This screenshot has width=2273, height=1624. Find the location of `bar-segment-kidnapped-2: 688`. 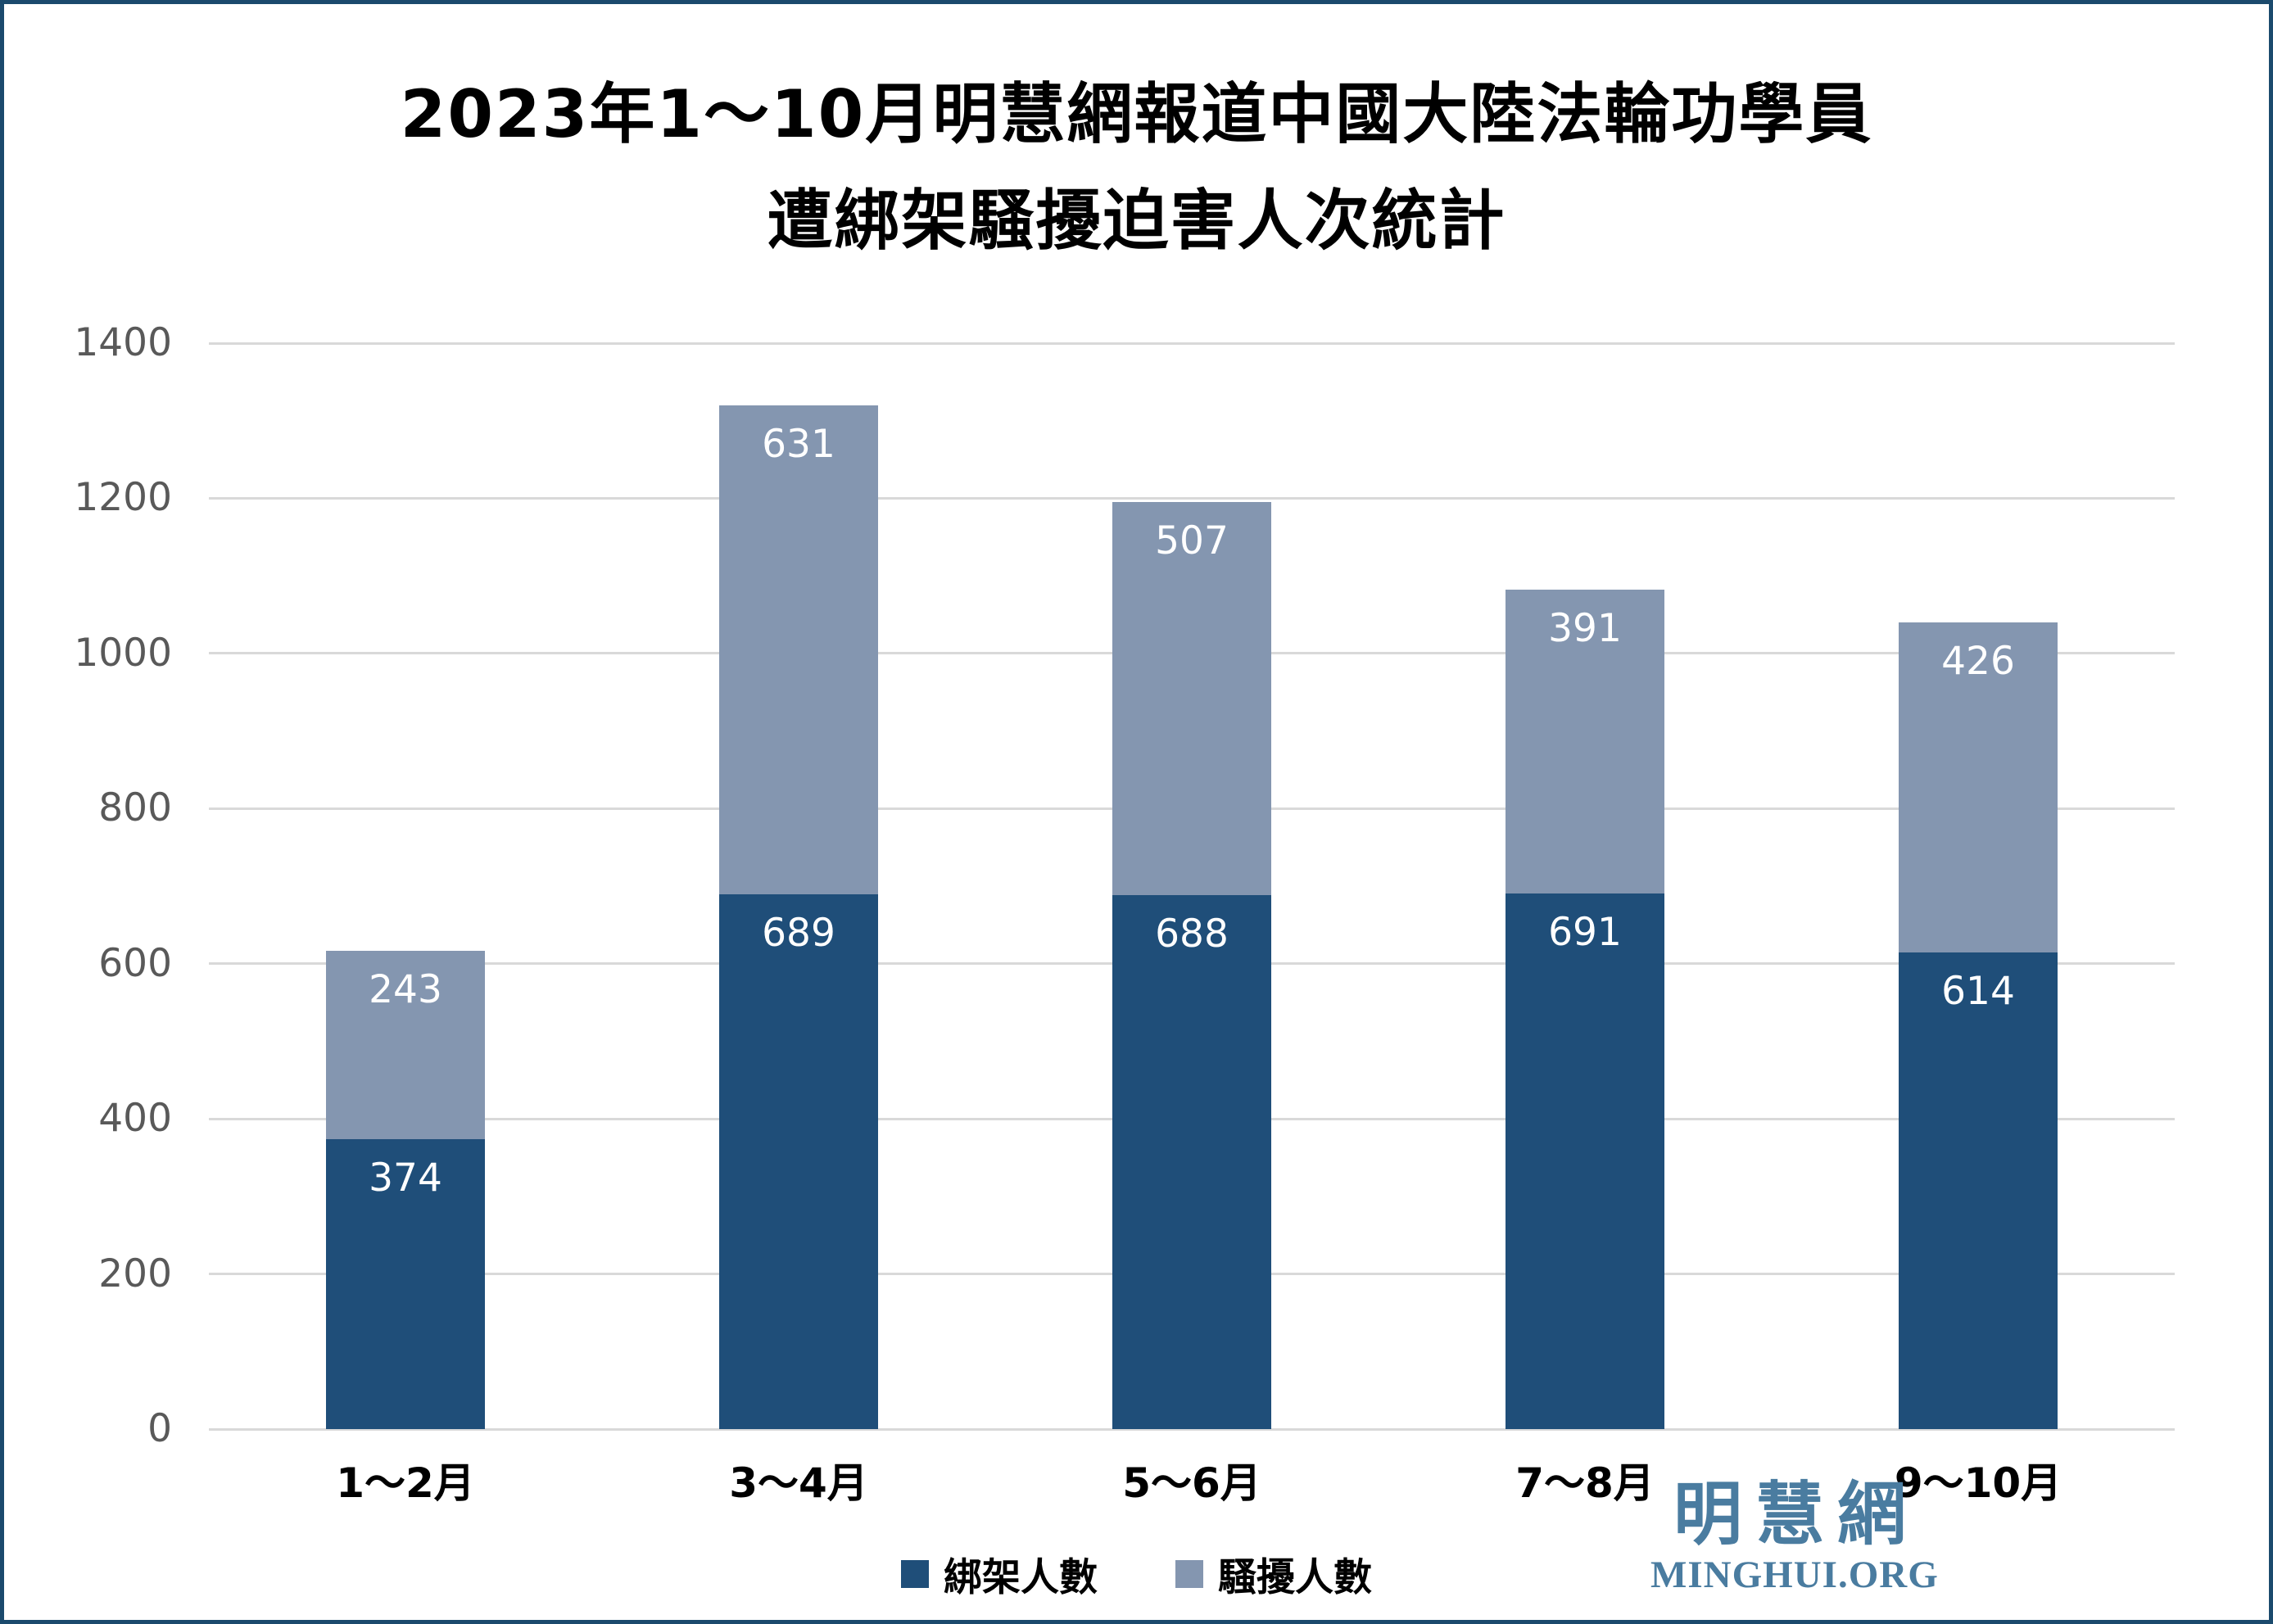

bar-segment-kidnapped-2: 688 is located at coordinates (1191, 1162).